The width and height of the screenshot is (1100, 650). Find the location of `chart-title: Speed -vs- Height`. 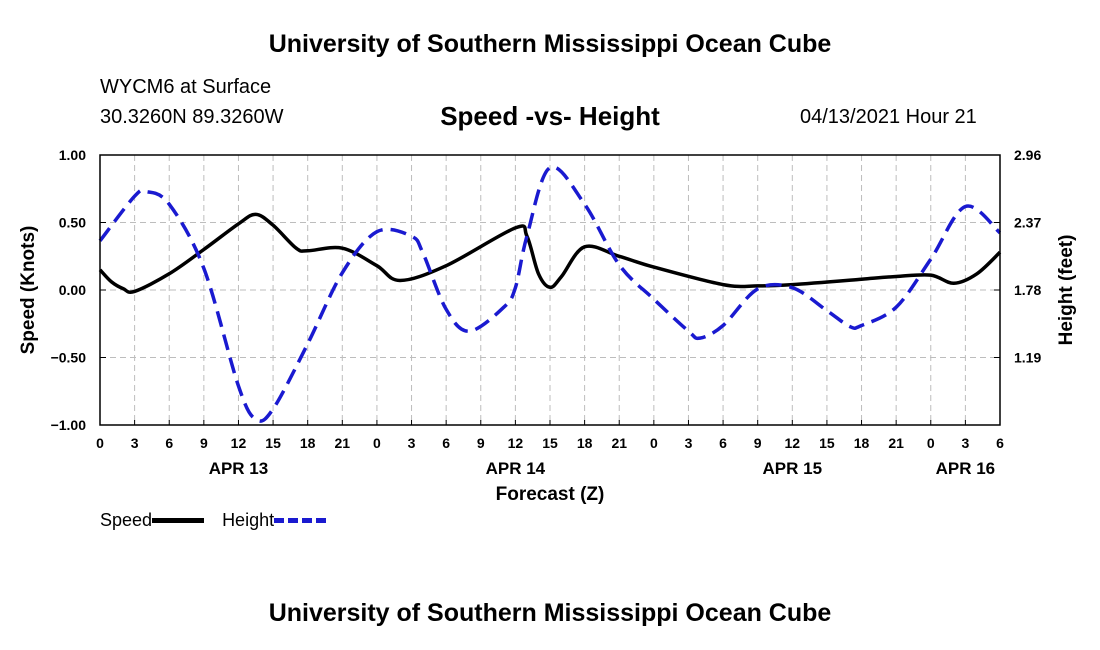

chart-title: Speed -vs- Height is located at coordinates (550, 116).